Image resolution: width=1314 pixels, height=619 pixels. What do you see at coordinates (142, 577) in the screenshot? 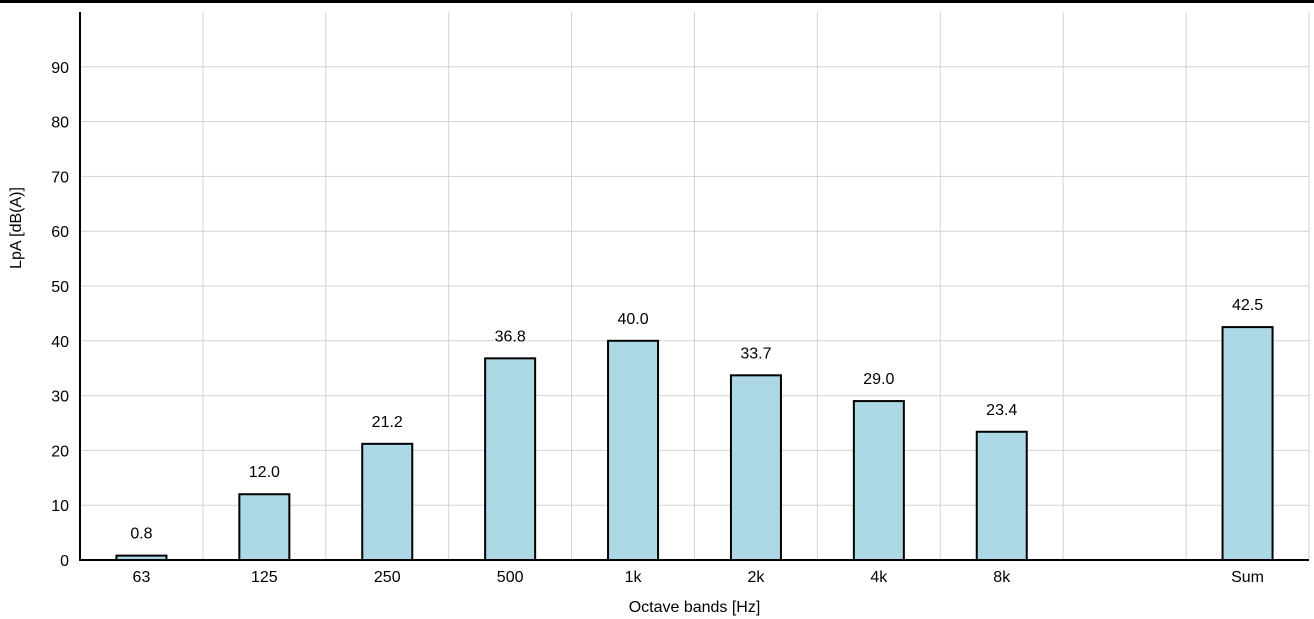
I see `x-tick-label: 63` at bounding box center [142, 577].